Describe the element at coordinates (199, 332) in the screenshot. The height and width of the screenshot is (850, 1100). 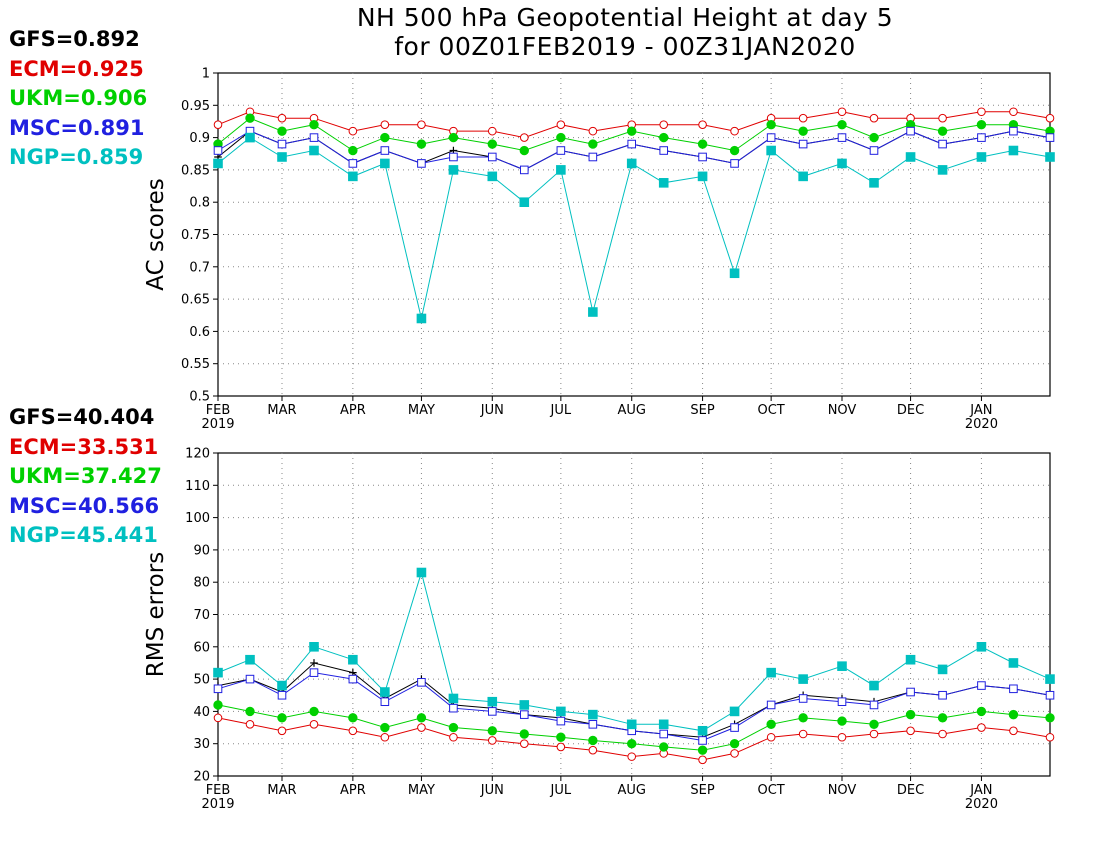
I see `y-tick-label: 0.6` at that location.